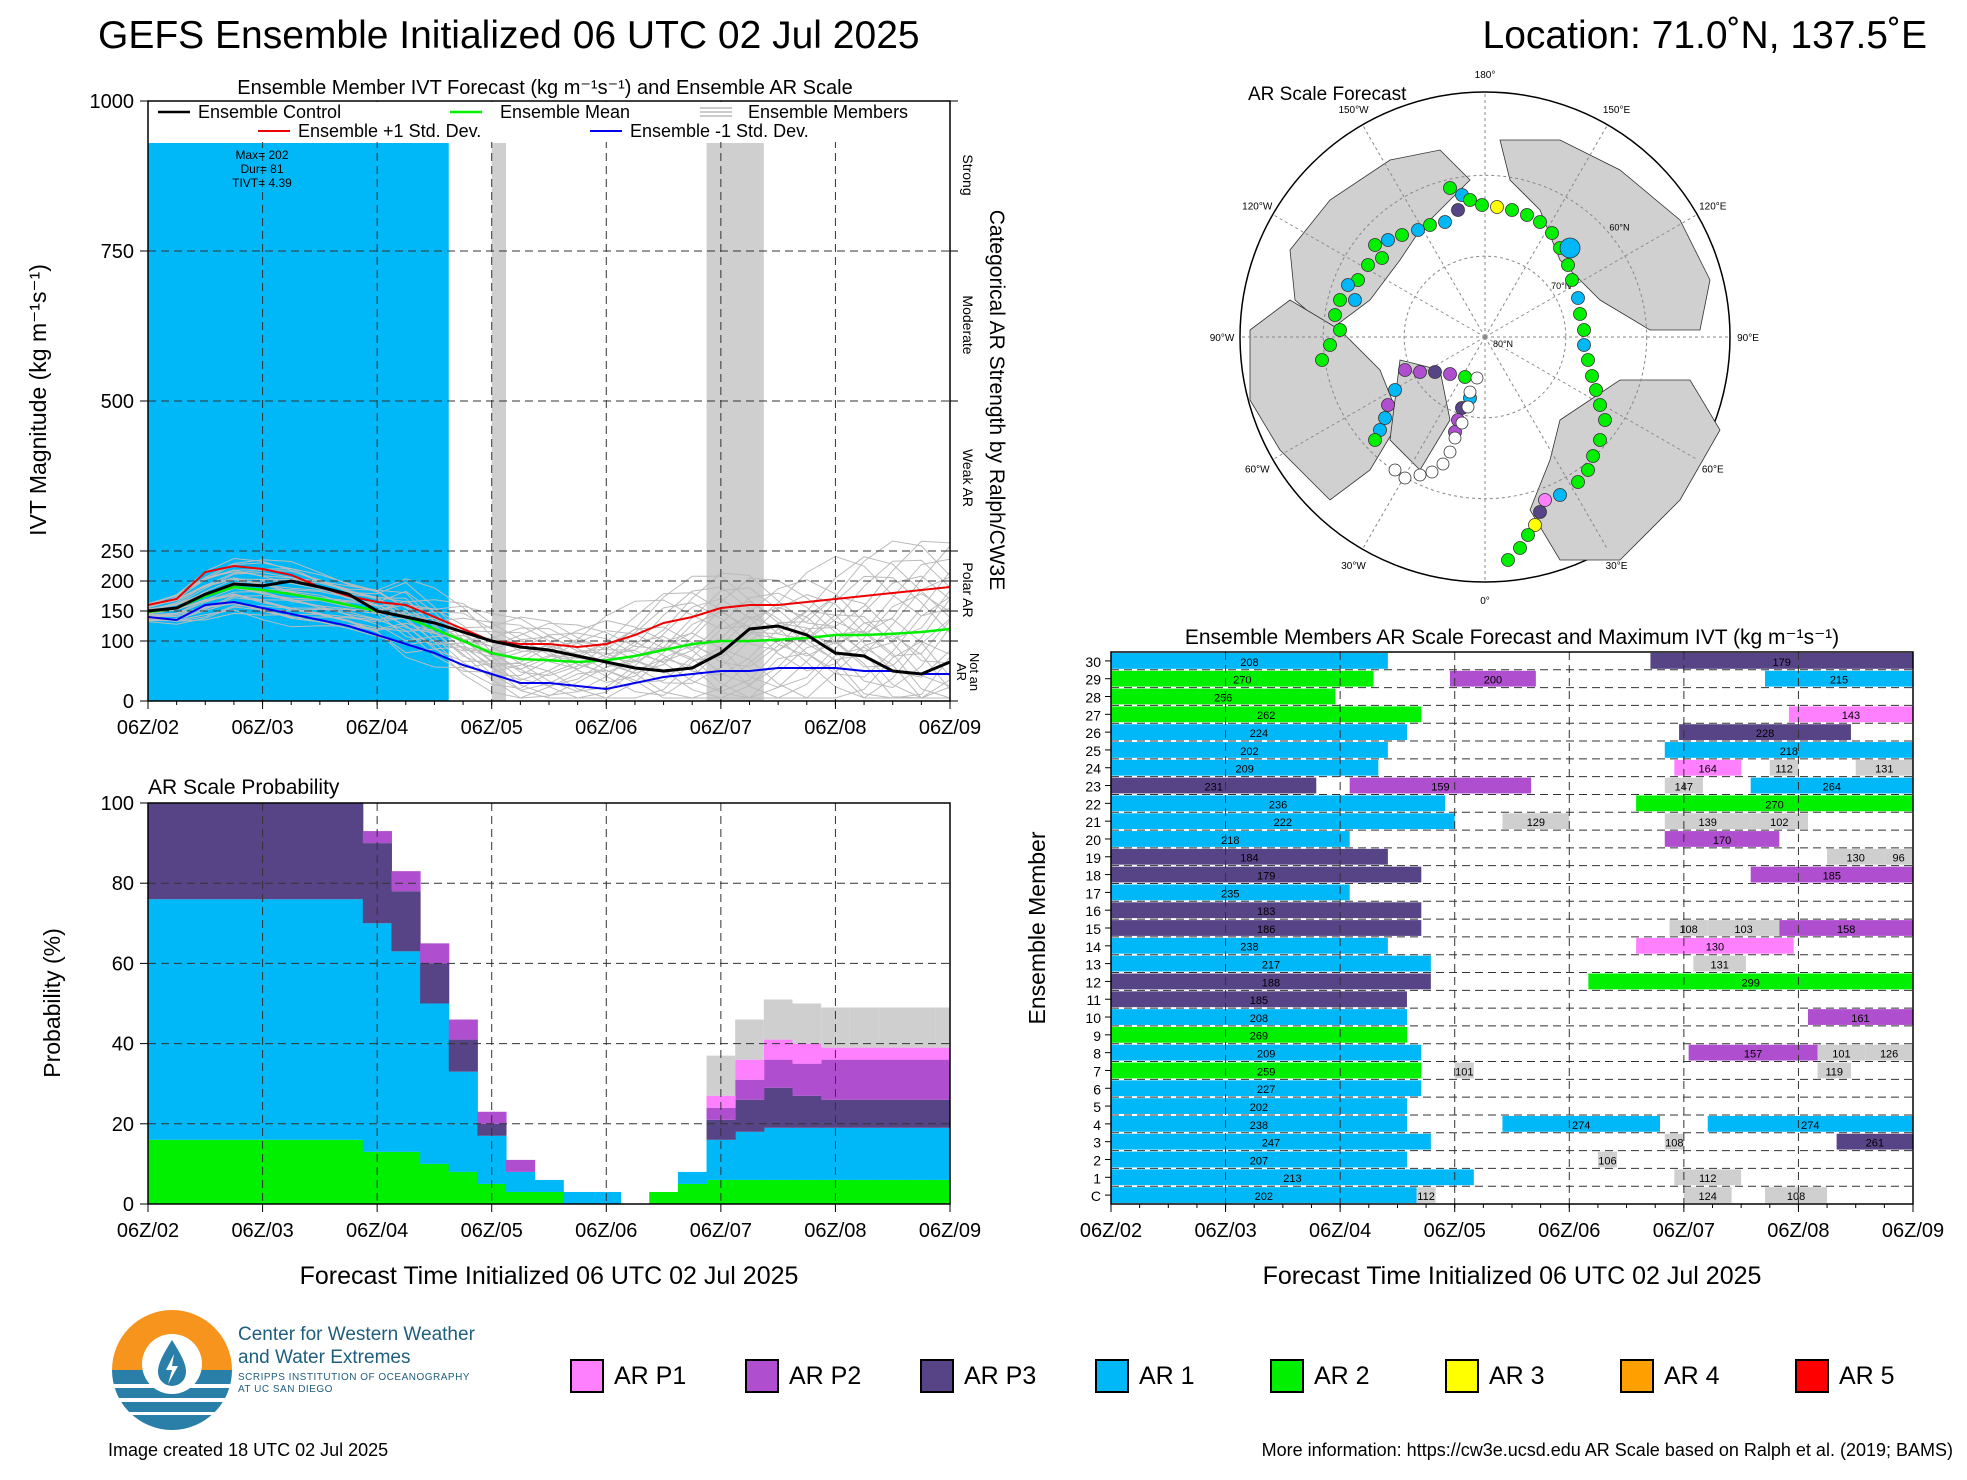 The width and height of the screenshot is (1967, 1480). What do you see at coordinates (172, 1370) in the screenshot?
I see `cw3e-logo` at bounding box center [172, 1370].